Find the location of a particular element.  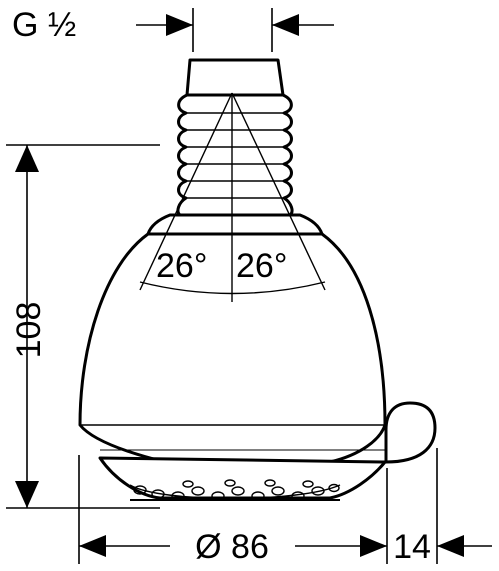

height-label: 108 is located at coordinates (29, 330).